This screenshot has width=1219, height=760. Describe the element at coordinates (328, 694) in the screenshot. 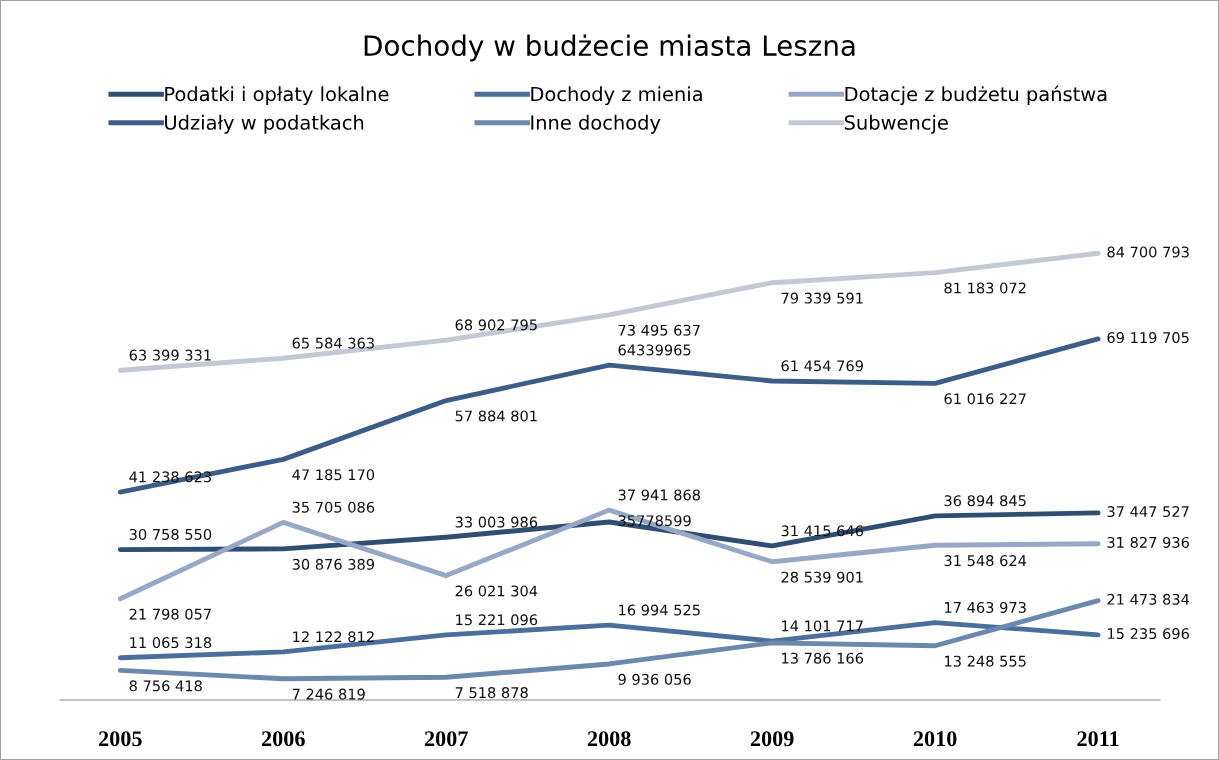

I see `data-label: 7 246 819` at that location.